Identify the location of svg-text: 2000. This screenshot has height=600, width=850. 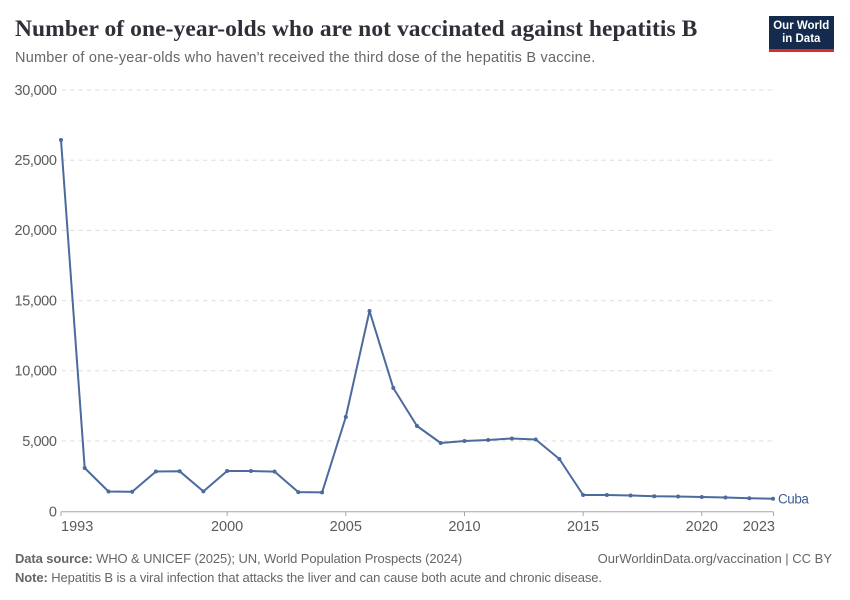
(227, 527).